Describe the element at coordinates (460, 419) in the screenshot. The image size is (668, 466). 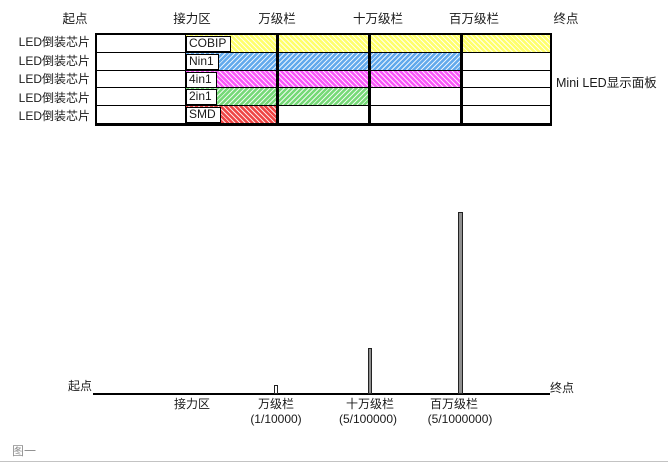
I see `axis-1m-value: (5/1000000)` at that location.